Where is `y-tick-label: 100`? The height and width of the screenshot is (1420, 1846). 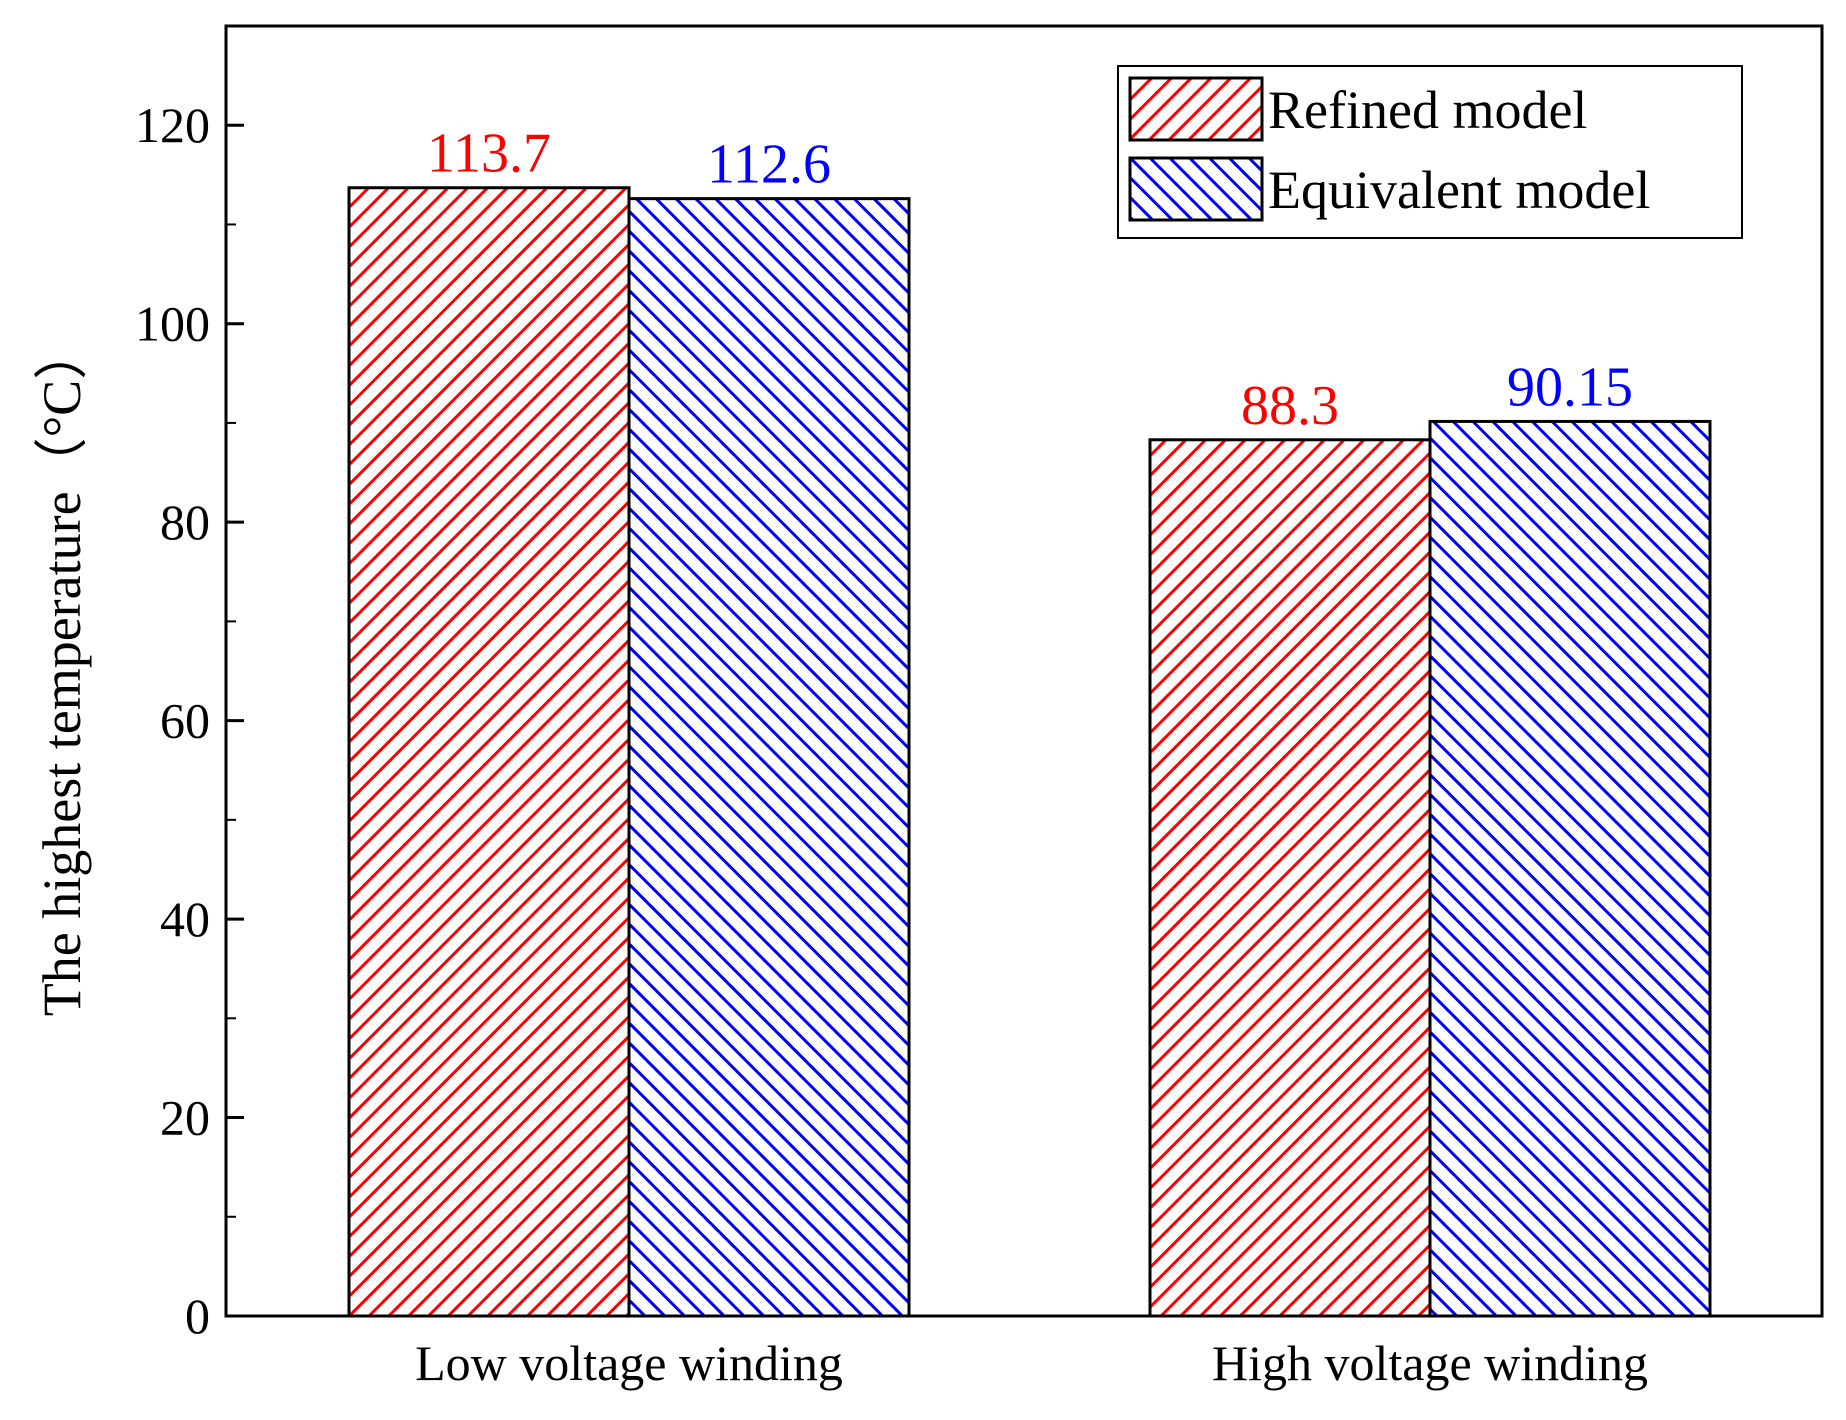
y-tick-label: 100 is located at coordinates (172, 324).